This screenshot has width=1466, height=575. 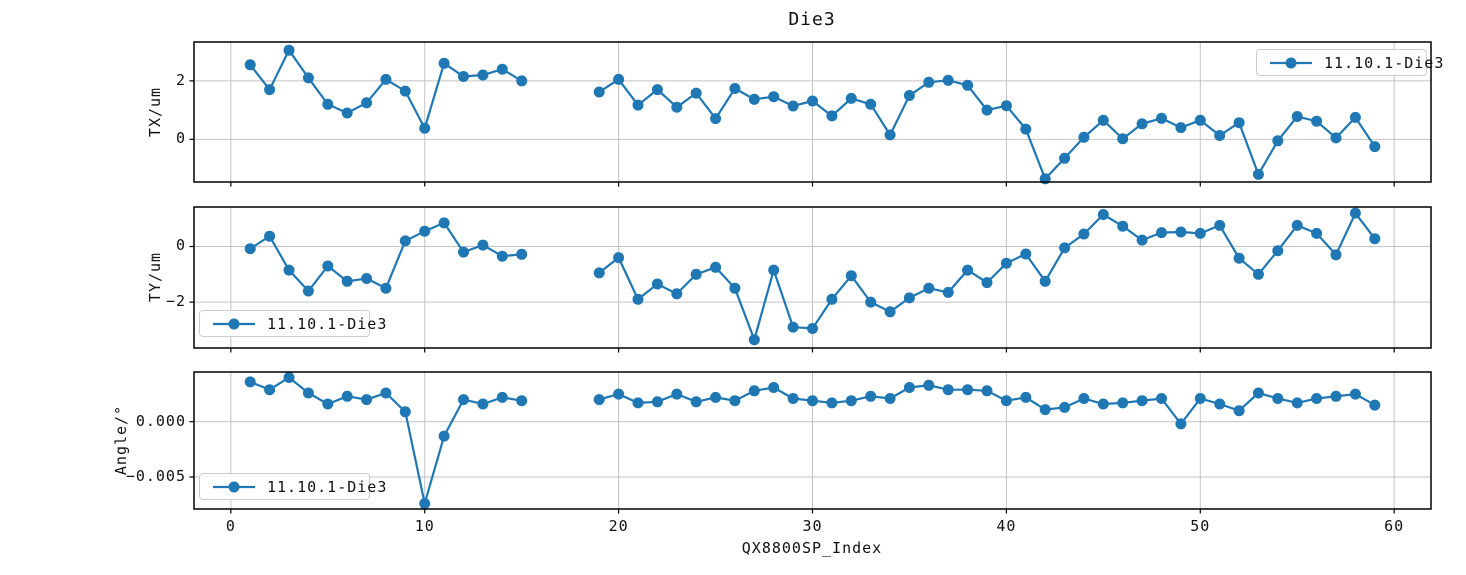 What do you see at coordinates (121, 440) in the screenshot?
I see `y-axis-label-angle: Angle/°` at bounding box center [121, 440].